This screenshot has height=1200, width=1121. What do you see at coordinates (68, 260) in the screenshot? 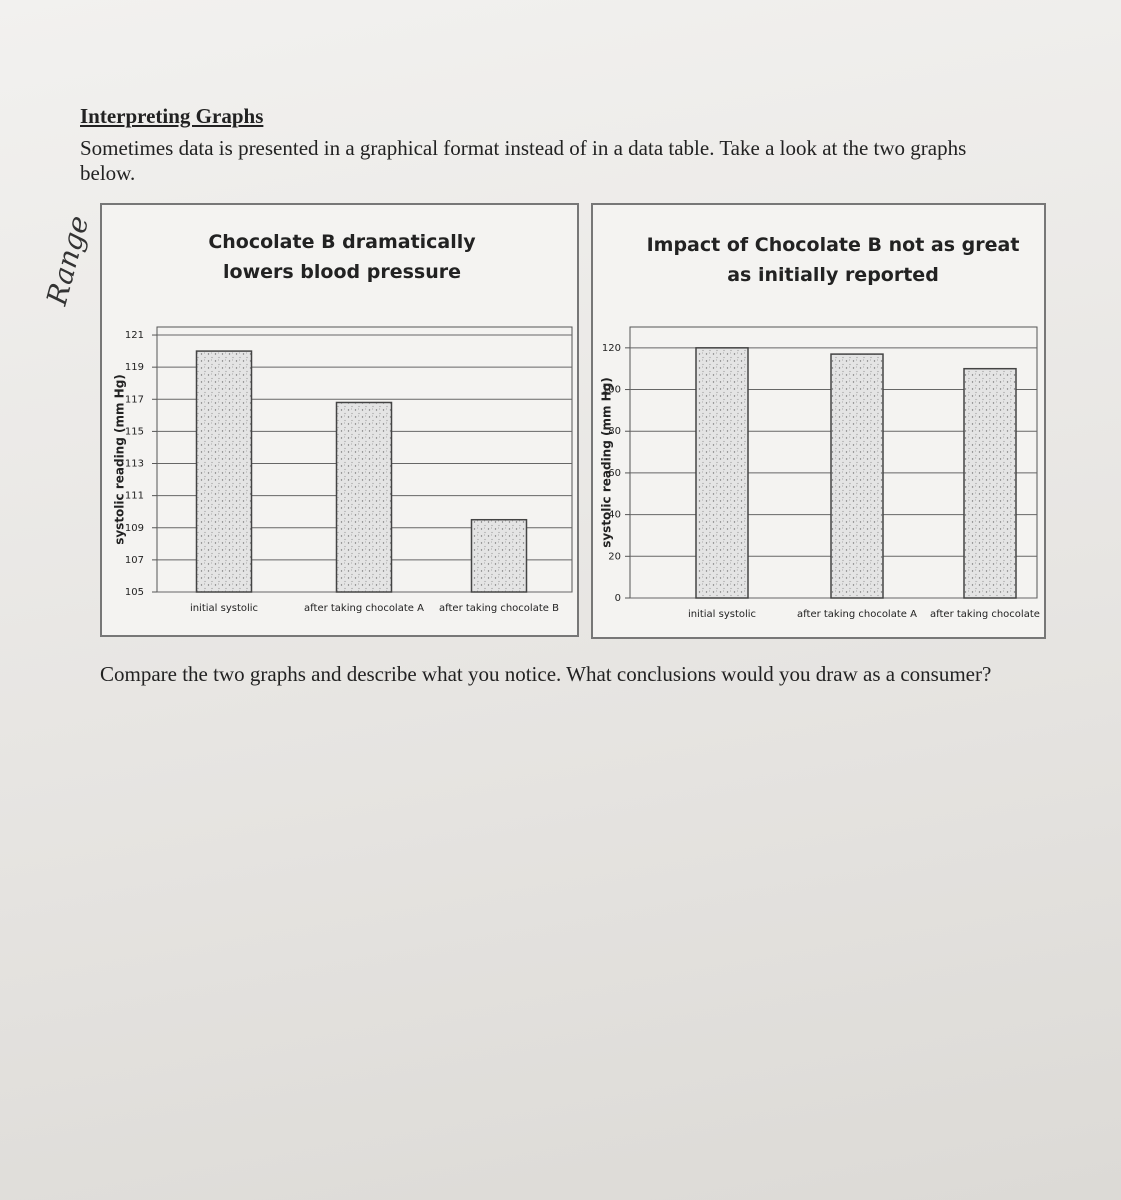
I see `handwriting: Range` at bounding box center [68, 260].